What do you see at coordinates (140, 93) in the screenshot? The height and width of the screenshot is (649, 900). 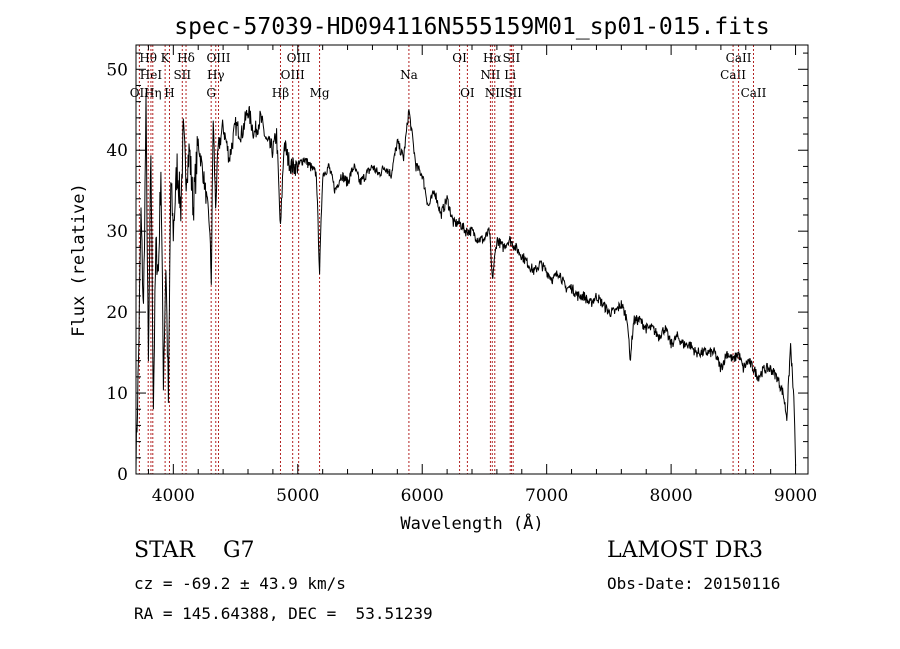 I see `marker-label-0: OII` at bounding box center [140, 93].